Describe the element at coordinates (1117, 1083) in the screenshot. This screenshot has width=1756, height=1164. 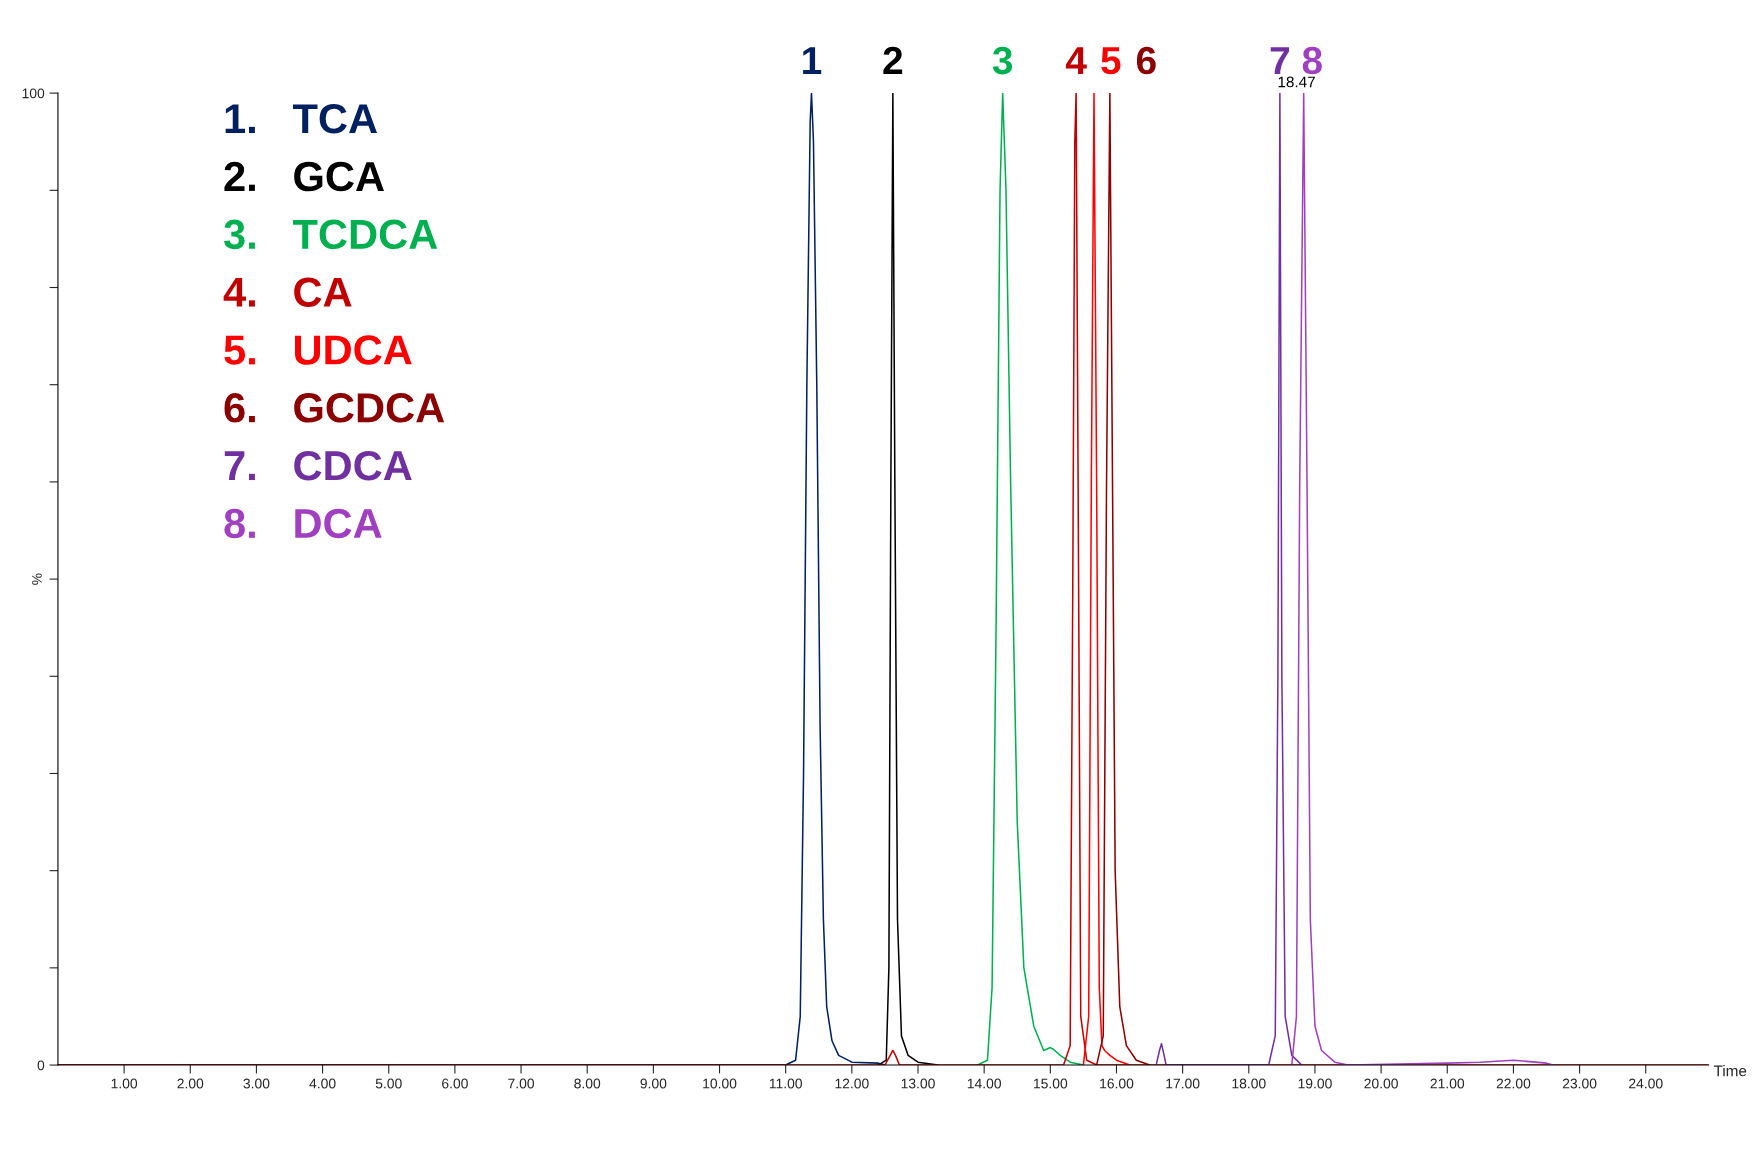
I see `x-tick-label: 16.00` at that location.